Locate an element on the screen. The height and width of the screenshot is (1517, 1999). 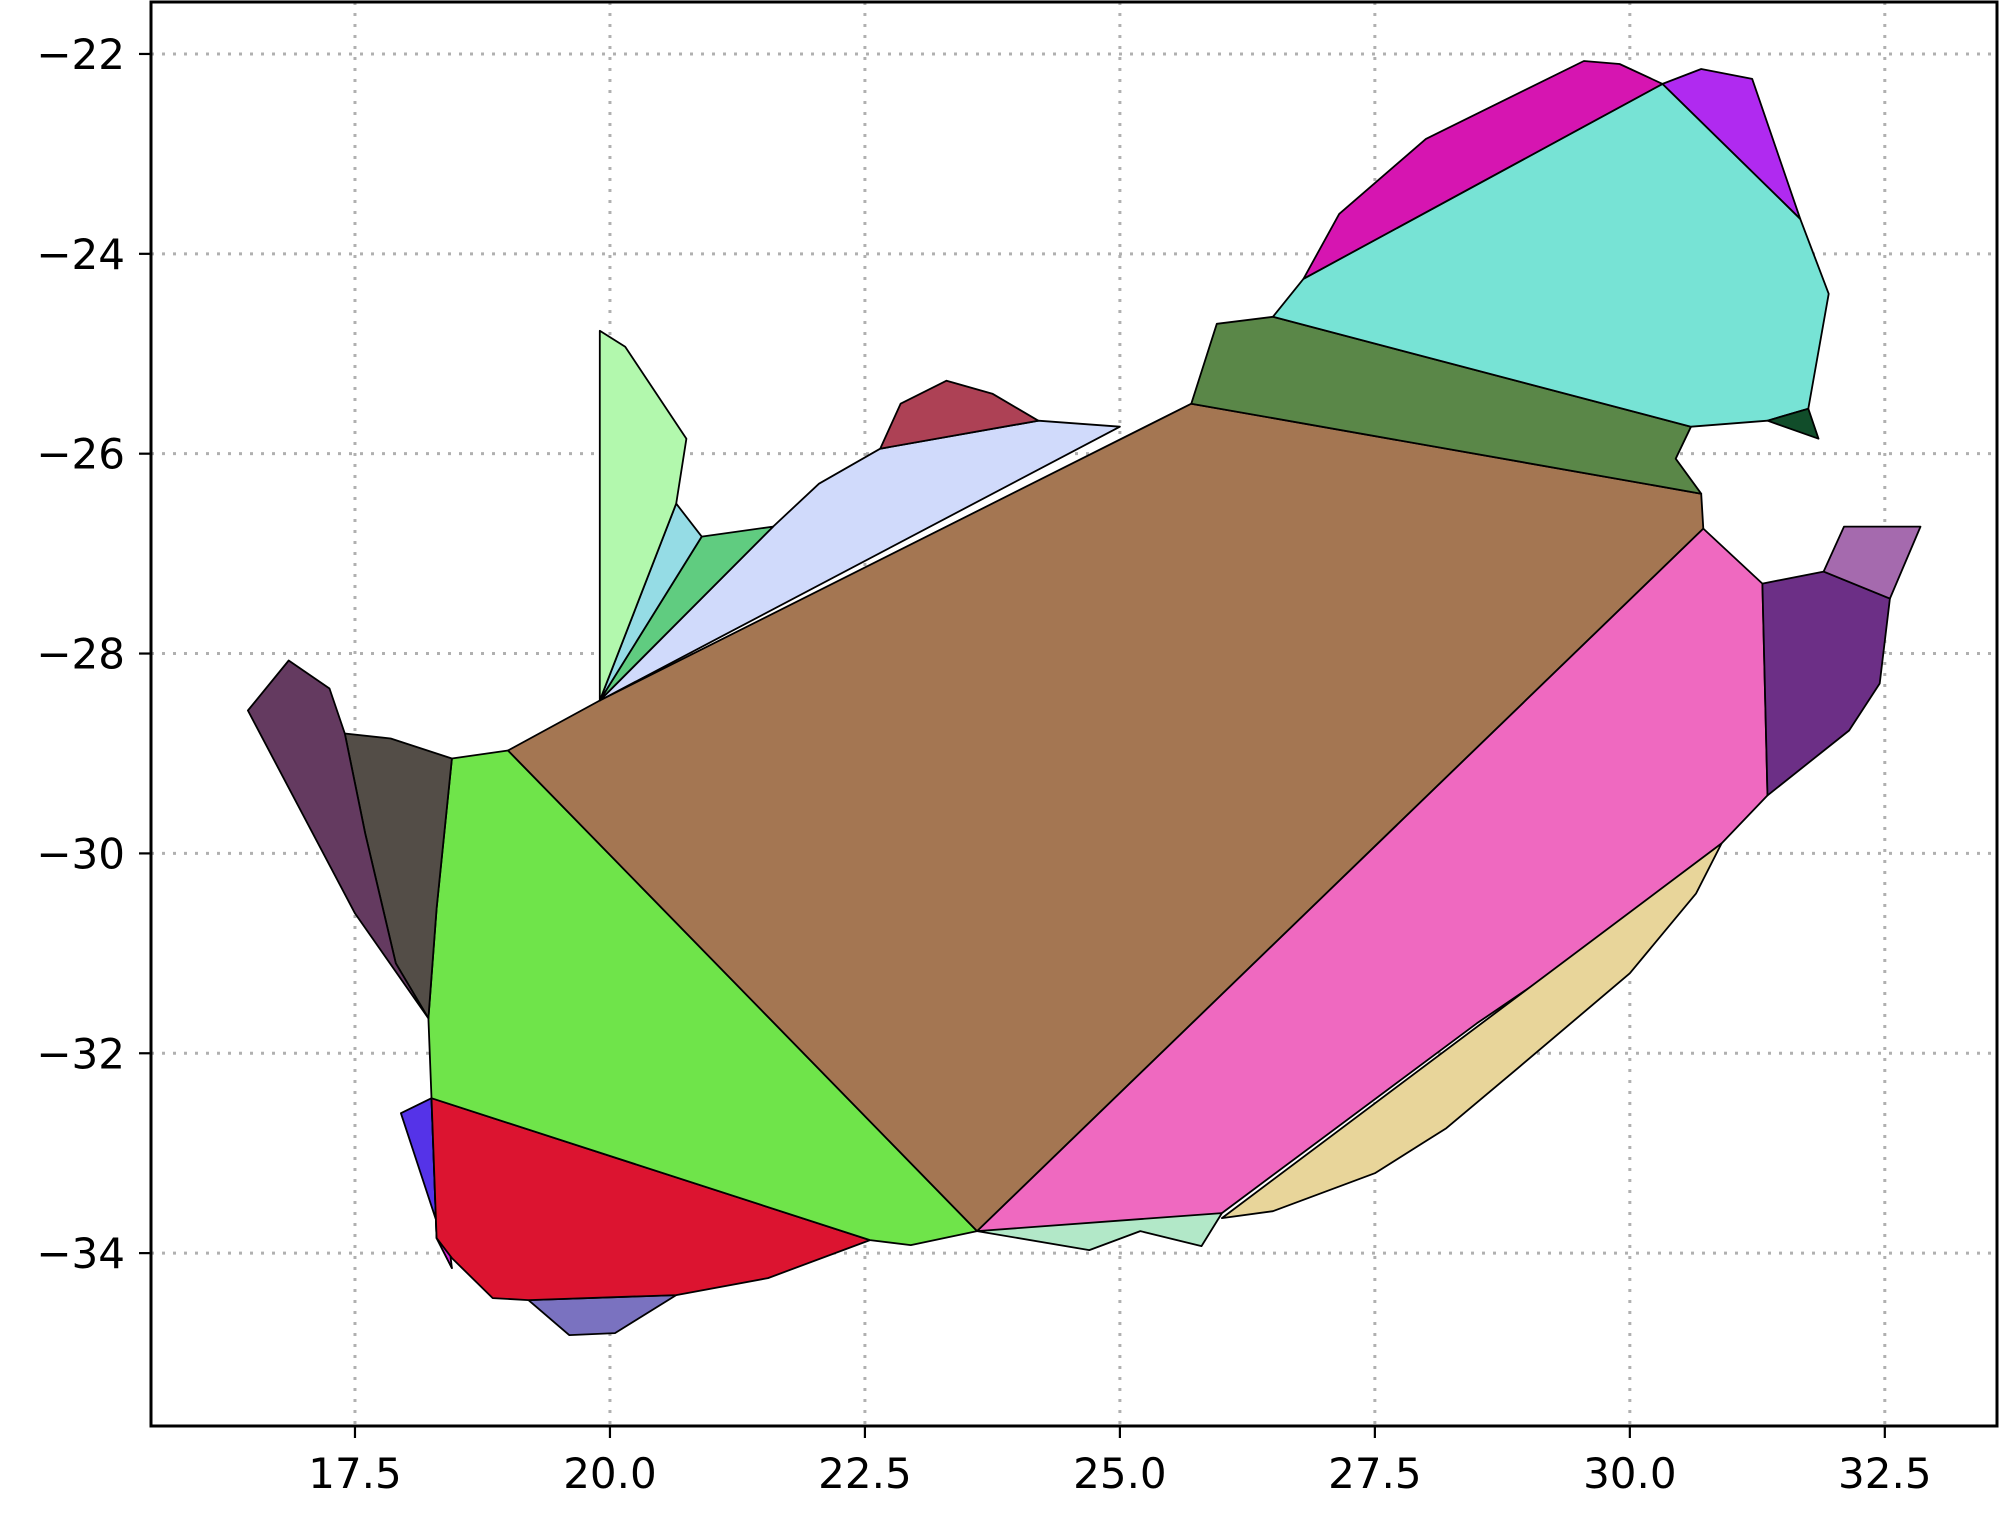
x-tick-label: 27.5 is located at coordinates (1375, 1473).